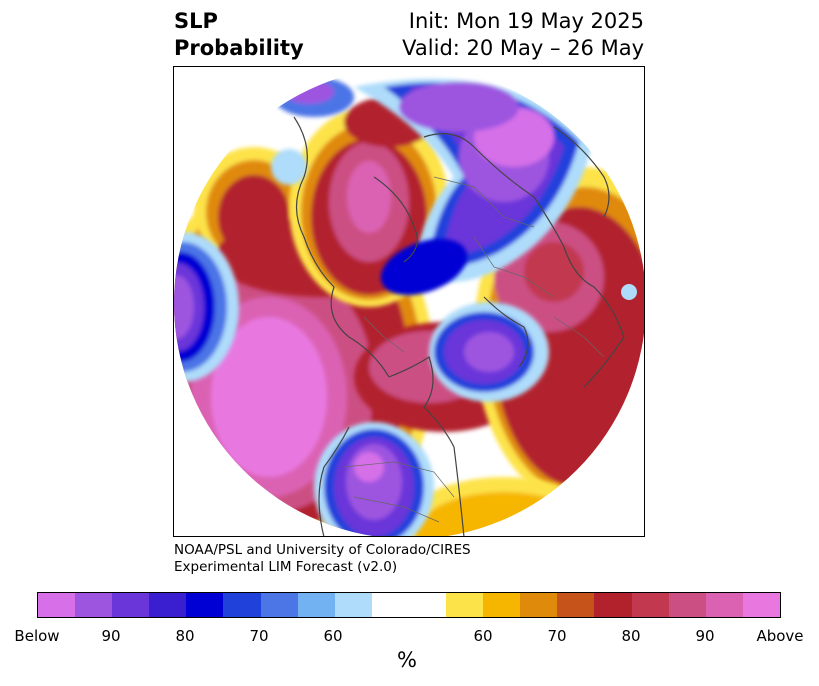  What do you see at coordinates (474, 180) in the screenshot?
I see `below-normal-region-siberia` at bounding box center [474, 180].